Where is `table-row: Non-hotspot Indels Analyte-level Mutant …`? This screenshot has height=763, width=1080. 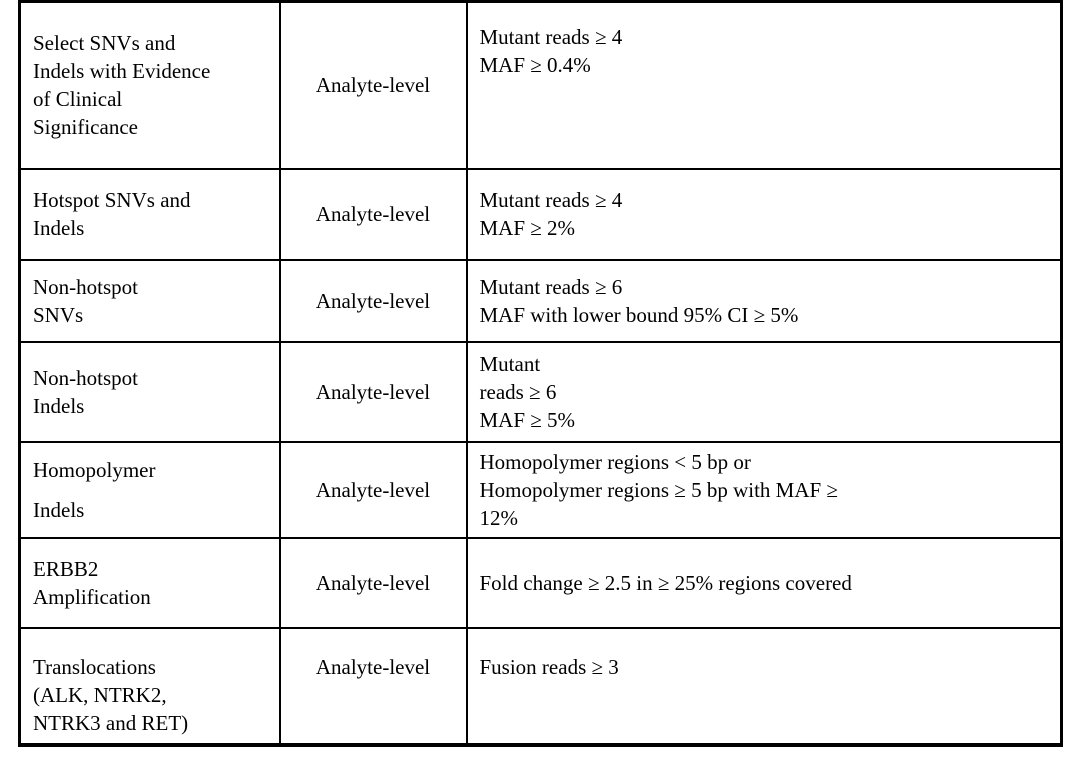
table-row: Non-hotspot Indels Analyte-level Mutant … is located at coordinates (540, 391).